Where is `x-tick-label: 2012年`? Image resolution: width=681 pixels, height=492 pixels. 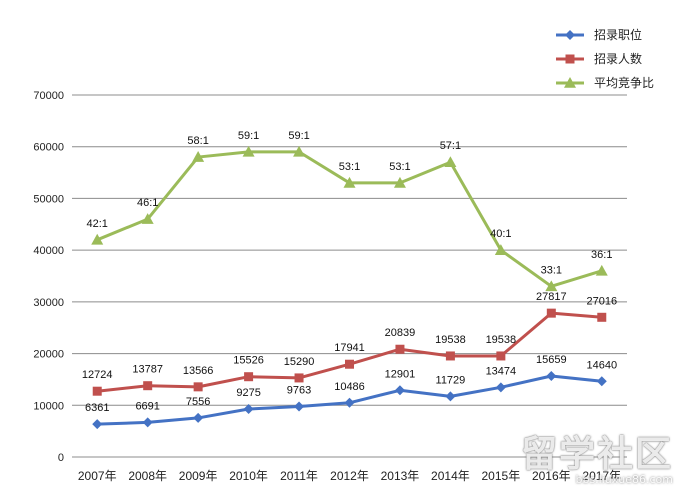 x-tick-label: 2012年 is located at coordinates (349, 476).